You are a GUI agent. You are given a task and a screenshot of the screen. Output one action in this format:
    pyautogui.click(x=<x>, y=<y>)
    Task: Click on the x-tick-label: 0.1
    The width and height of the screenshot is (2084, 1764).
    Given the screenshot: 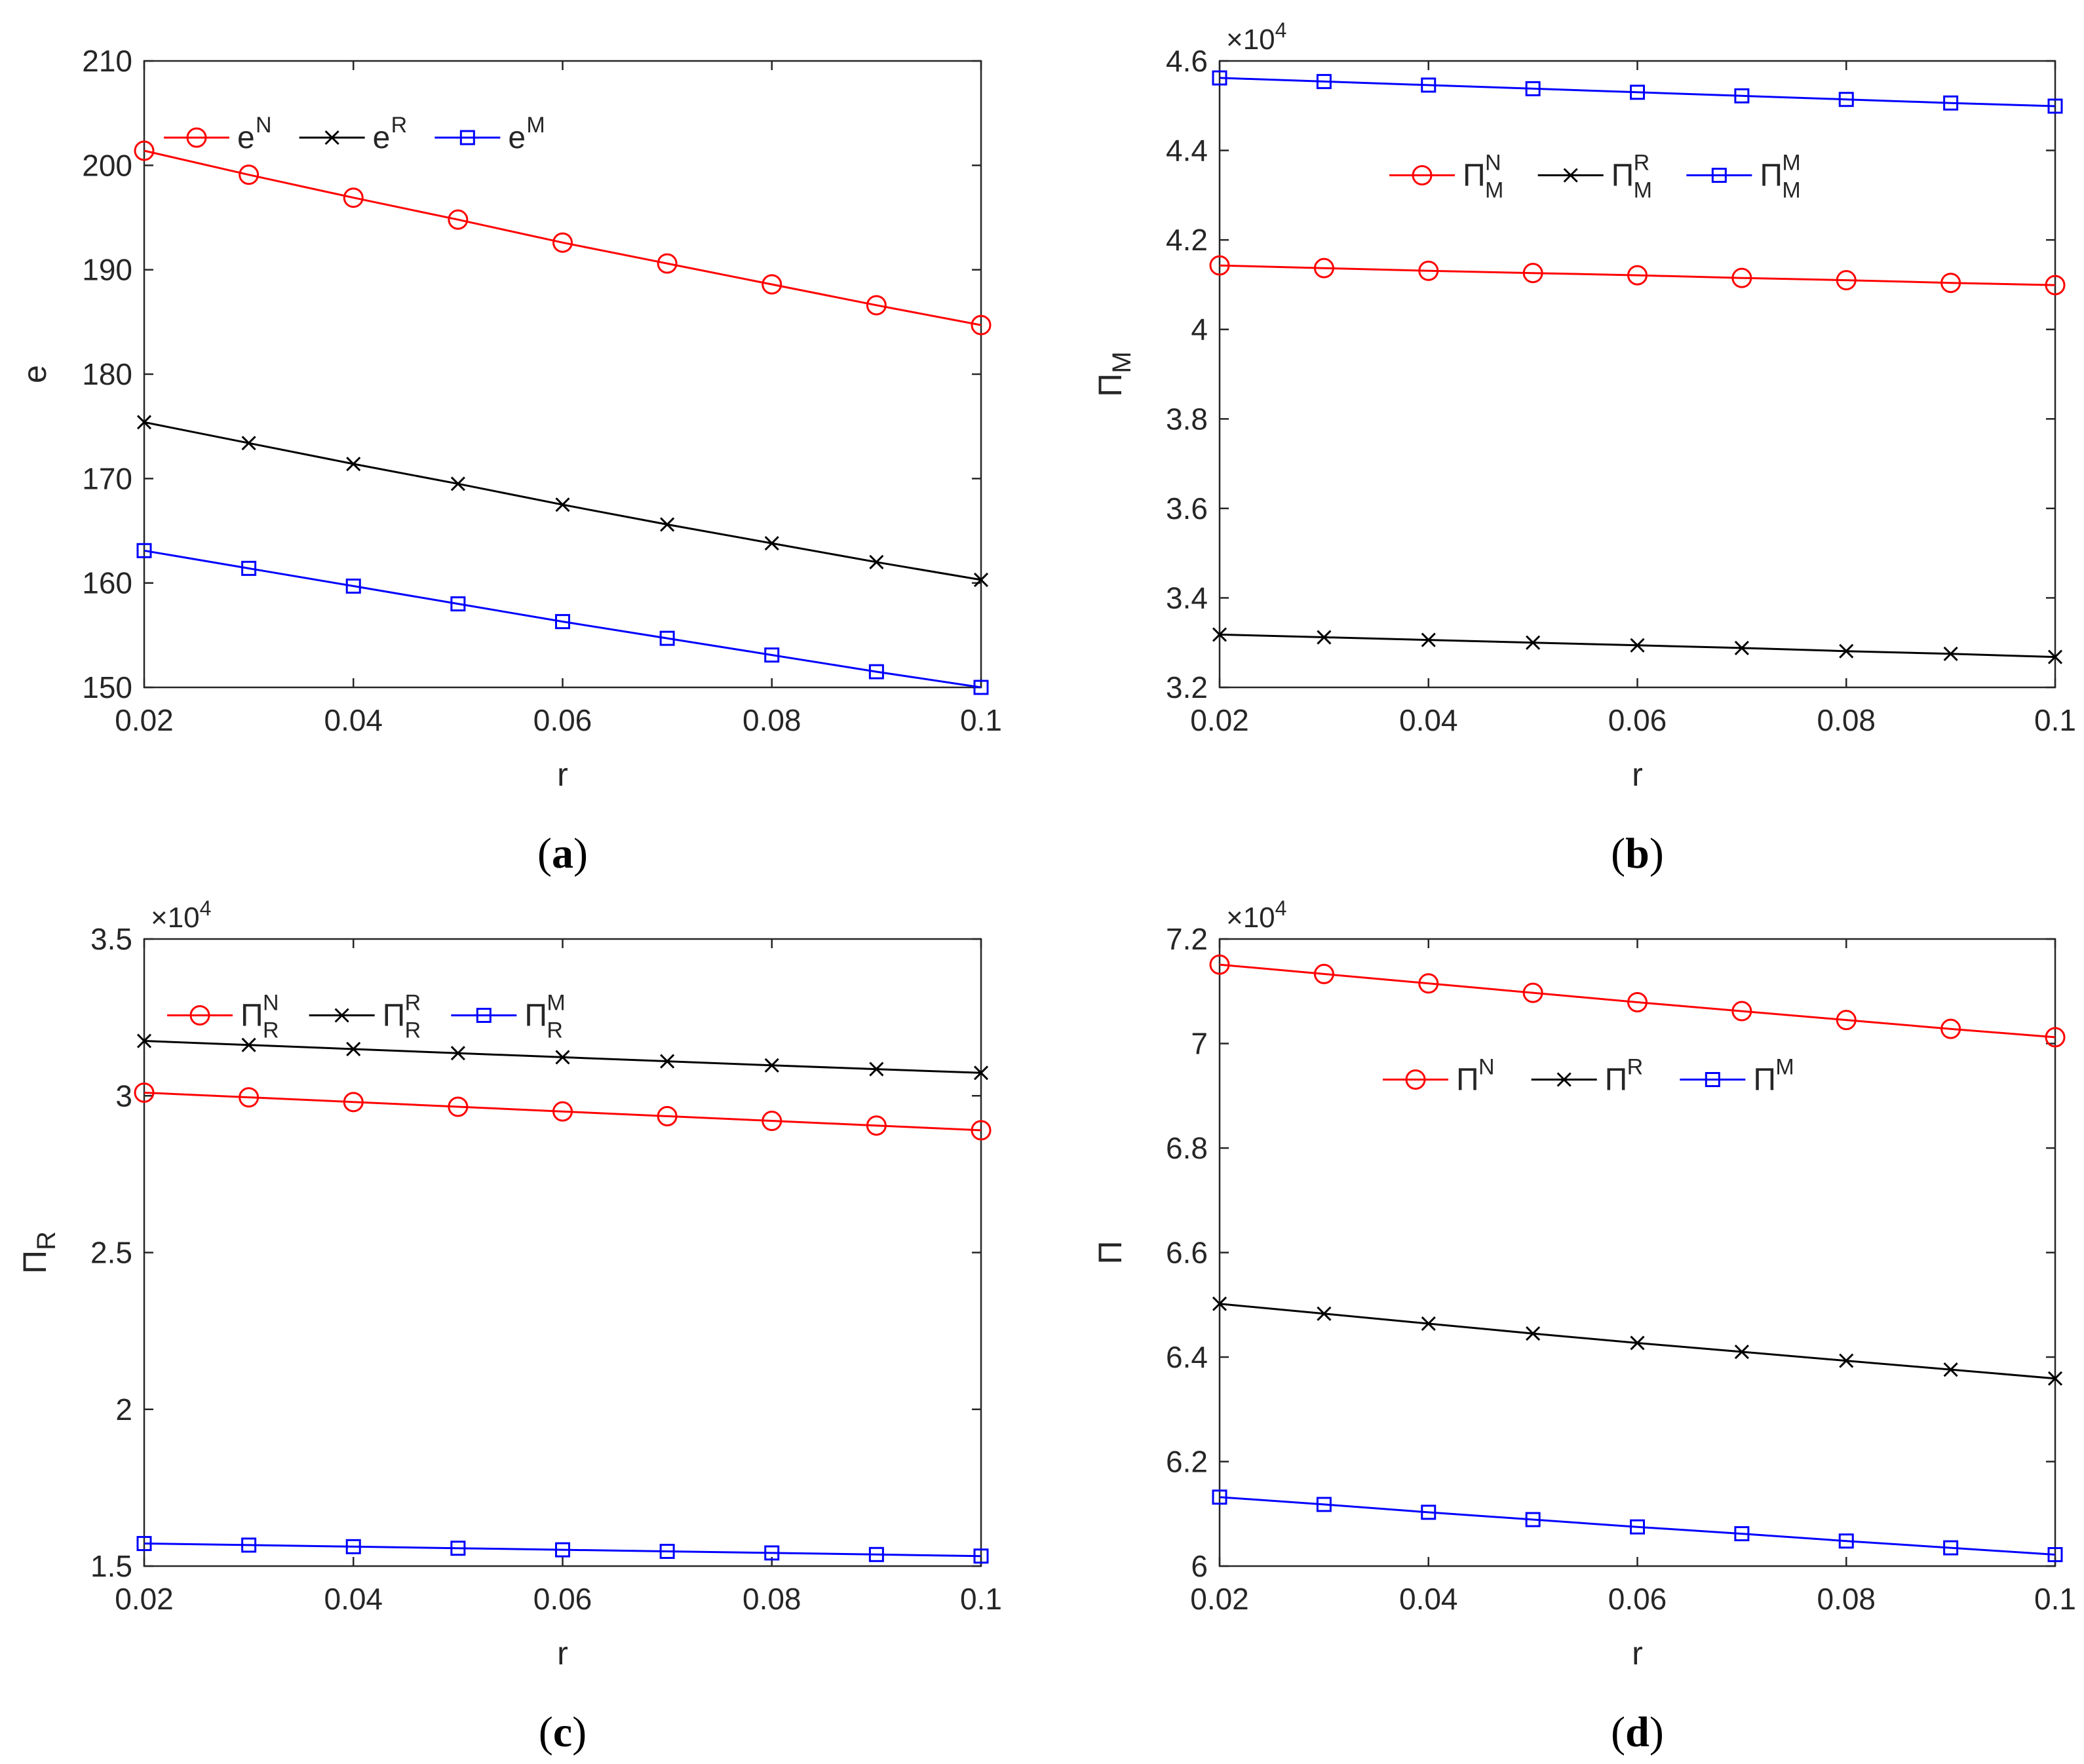 What is the action you would take?
    pyautogui.click(x=2055, y=720)
    